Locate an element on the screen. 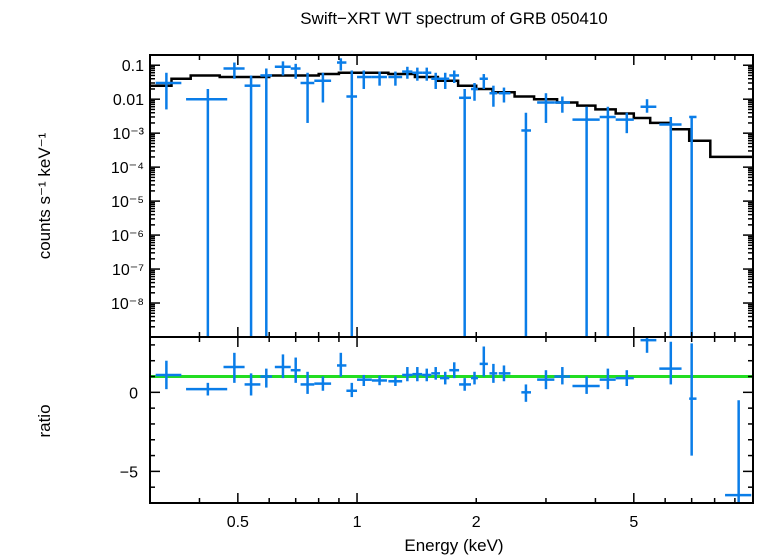  y-tick-label: 10⁻⁶ is located at coordinates (127, 236).